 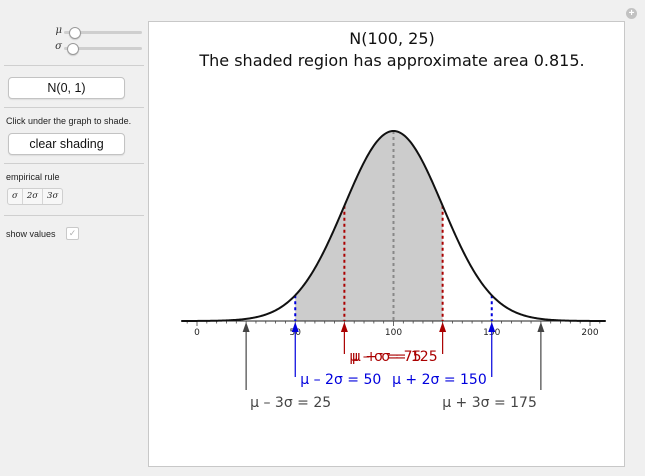 I want to click on checkmark-icon: ✓, so click(x=72, y=233).